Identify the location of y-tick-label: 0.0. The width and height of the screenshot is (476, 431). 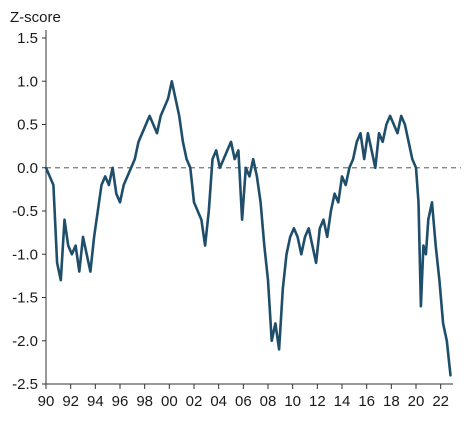
(27, 168).